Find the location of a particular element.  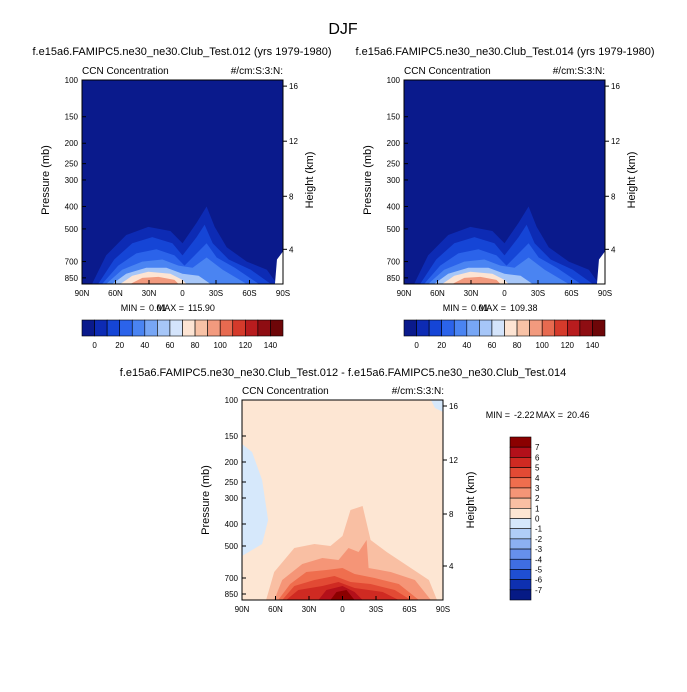

panel-1-y2label: Height (km) is located at coordinates (310, 180).